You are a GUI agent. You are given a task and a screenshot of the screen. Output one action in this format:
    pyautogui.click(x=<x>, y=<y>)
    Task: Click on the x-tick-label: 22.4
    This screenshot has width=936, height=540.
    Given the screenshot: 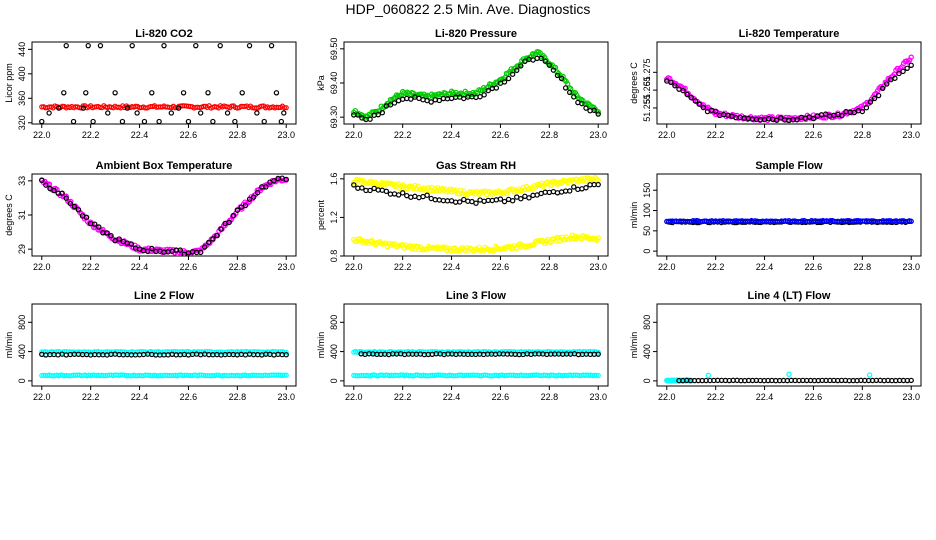 What is the action you would take?
    pyautogui.click(x=140, y=397)
    